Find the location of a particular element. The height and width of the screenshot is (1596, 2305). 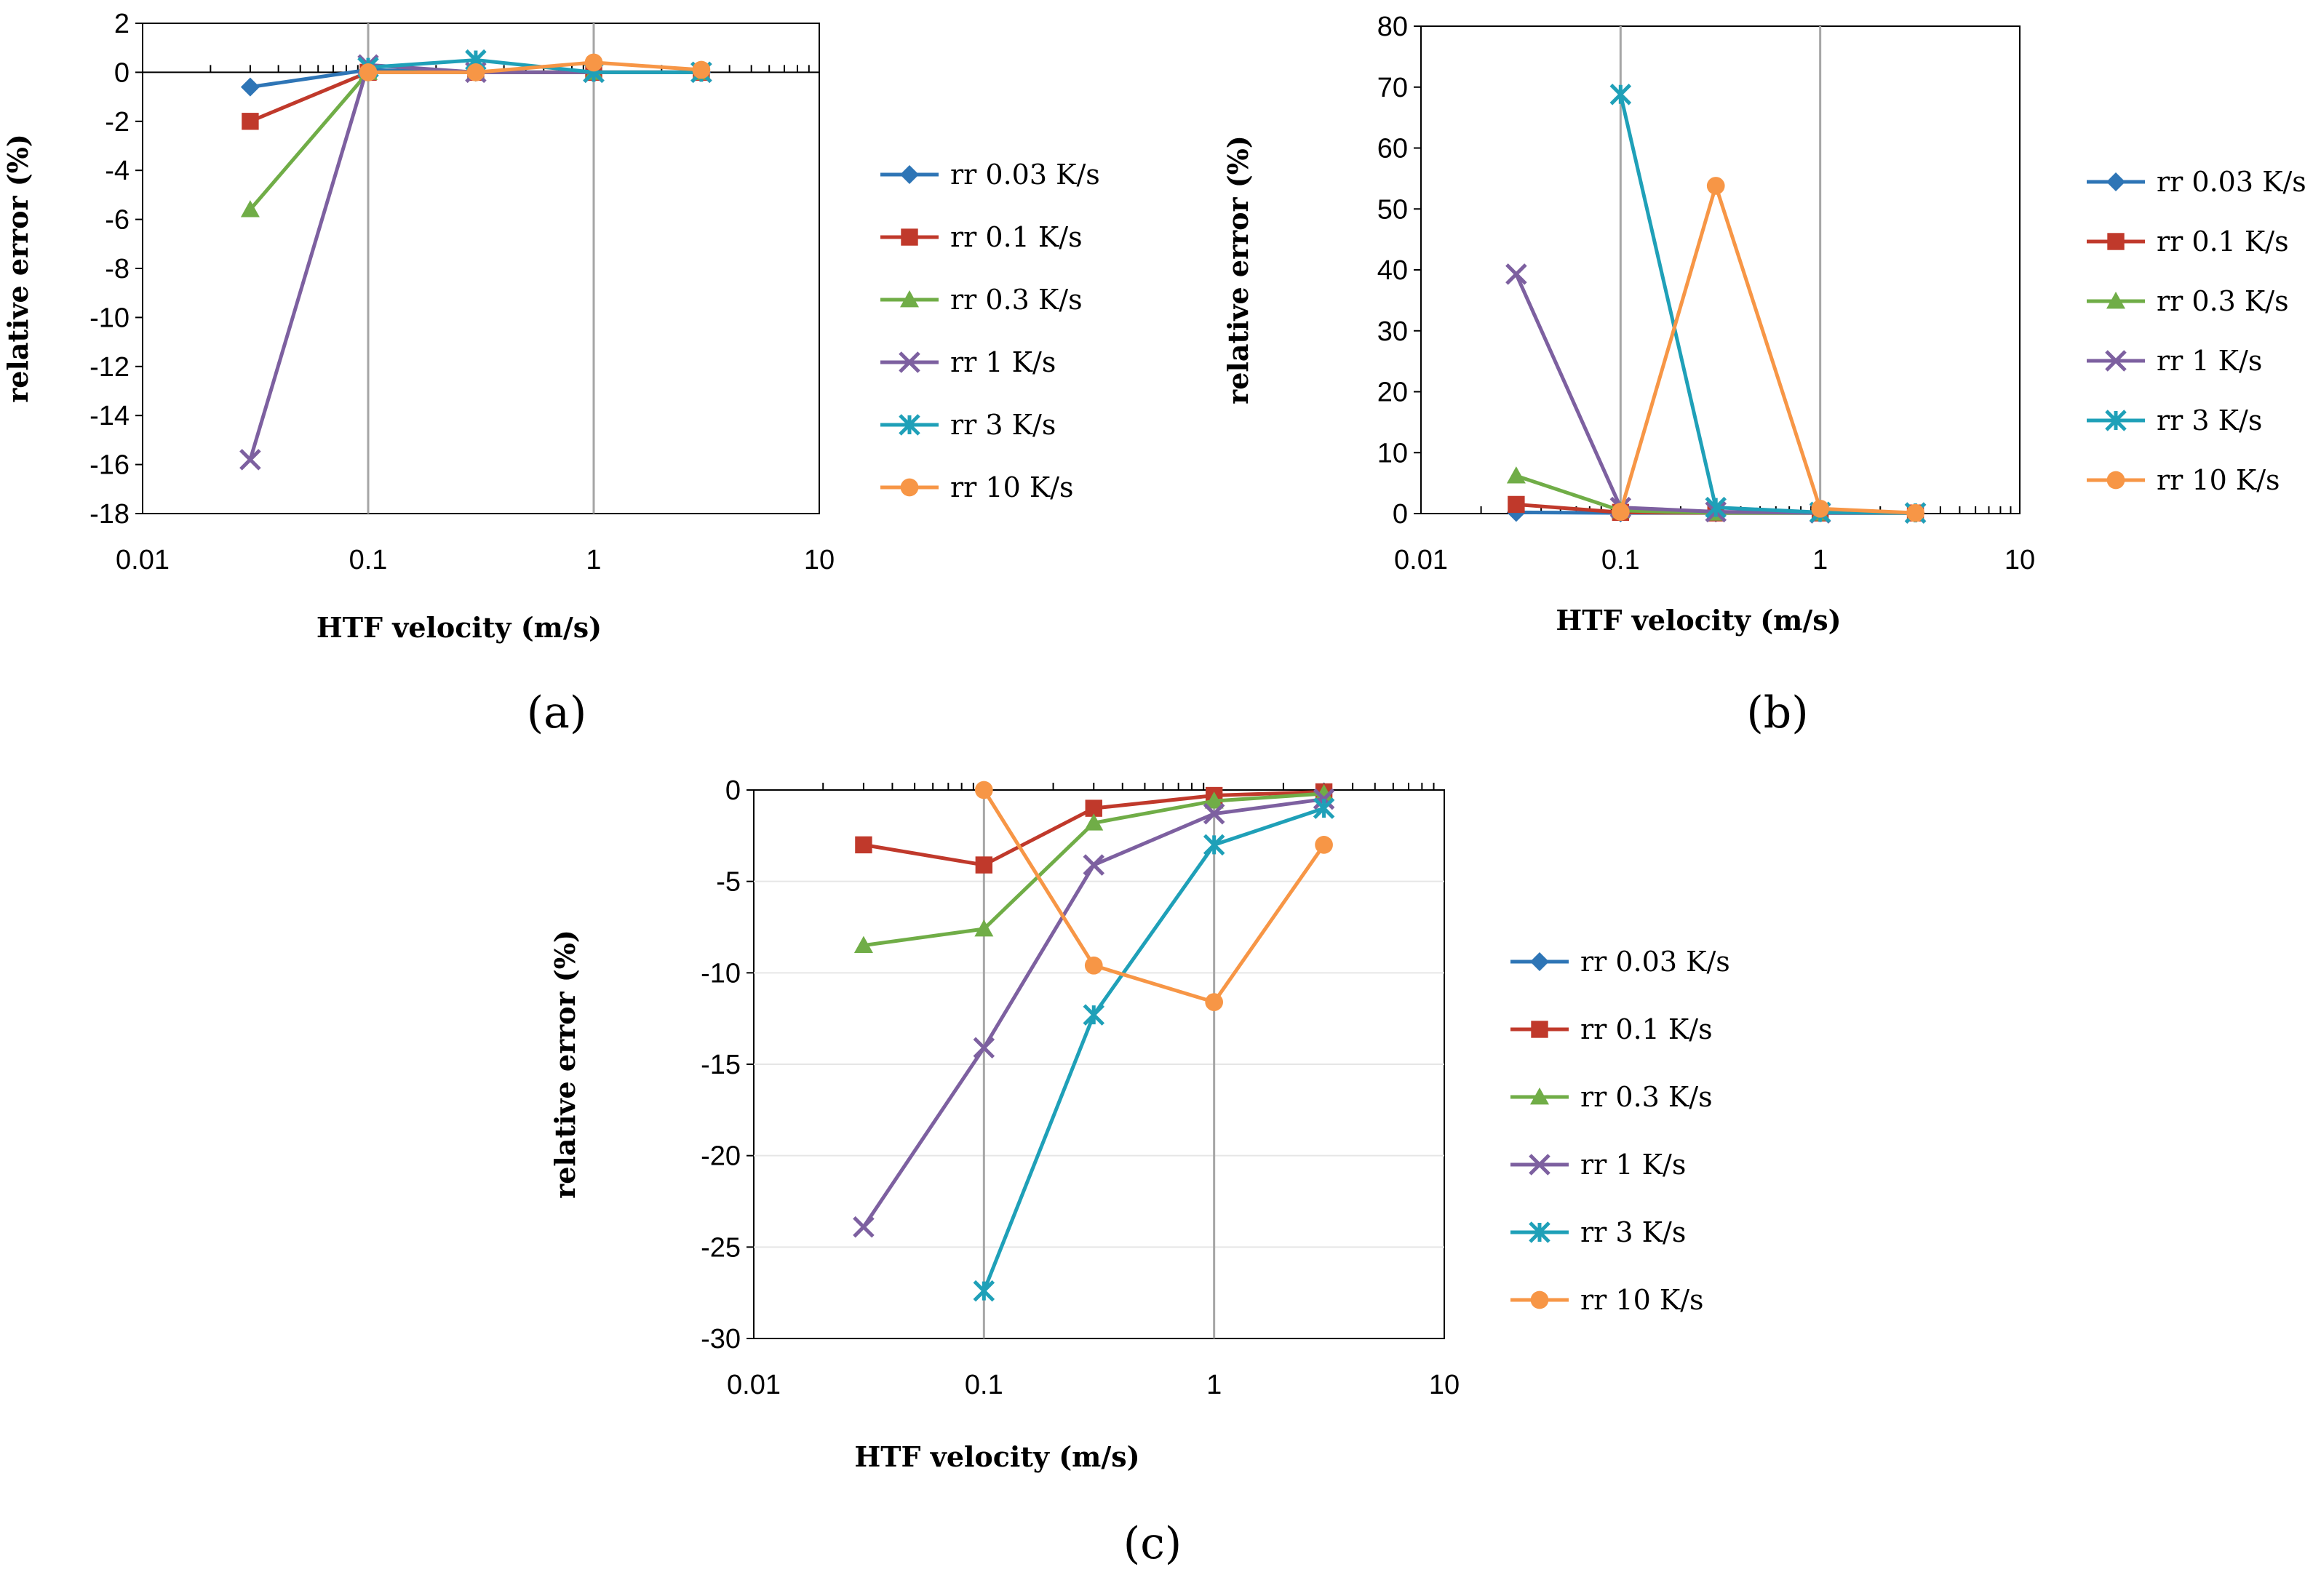

y-tick-label: -2 is located at coordinates (117, 122).